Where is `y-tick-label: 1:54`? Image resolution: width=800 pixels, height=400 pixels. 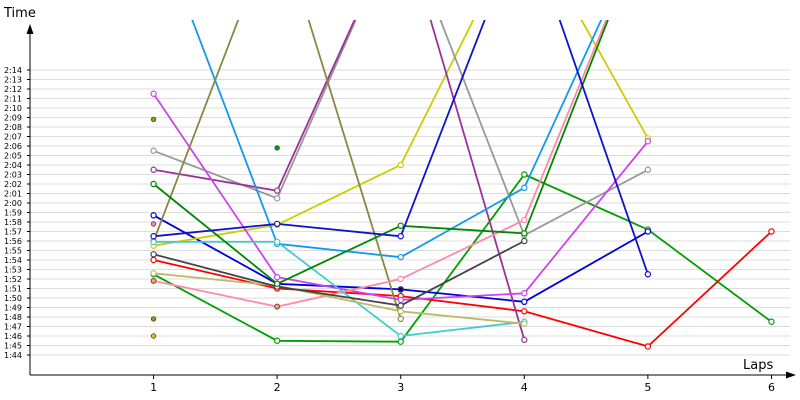 y-tick-label: 1:54 is located at coordinates (13, 260).